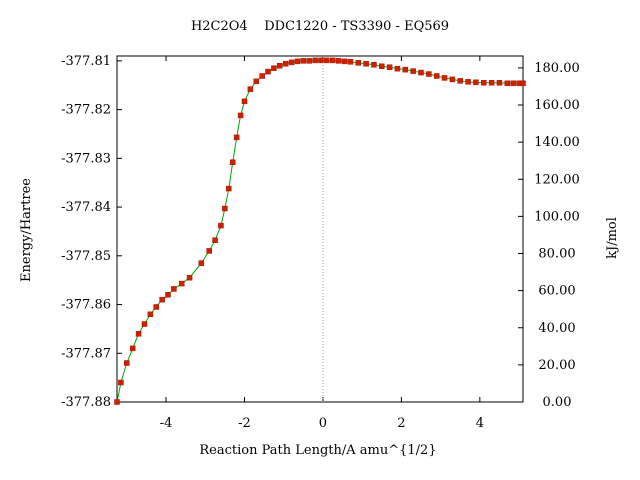 Image resolution: width=640 pixels, height=480 pixels. Describe the element at coordinates (86, 158) in the screenshot. I see `y-tick-label: -377.83` at that location.